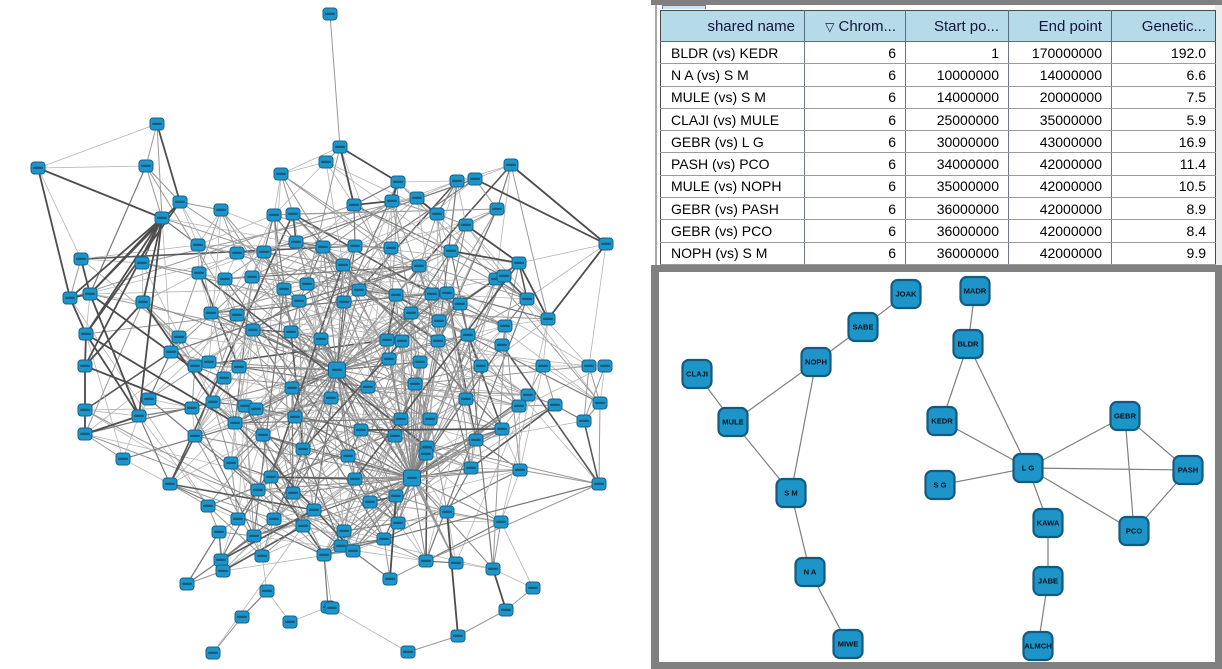 This screenshot has width=1222, height=669. I want to click on svg-text: L G, so click(1028, 468).